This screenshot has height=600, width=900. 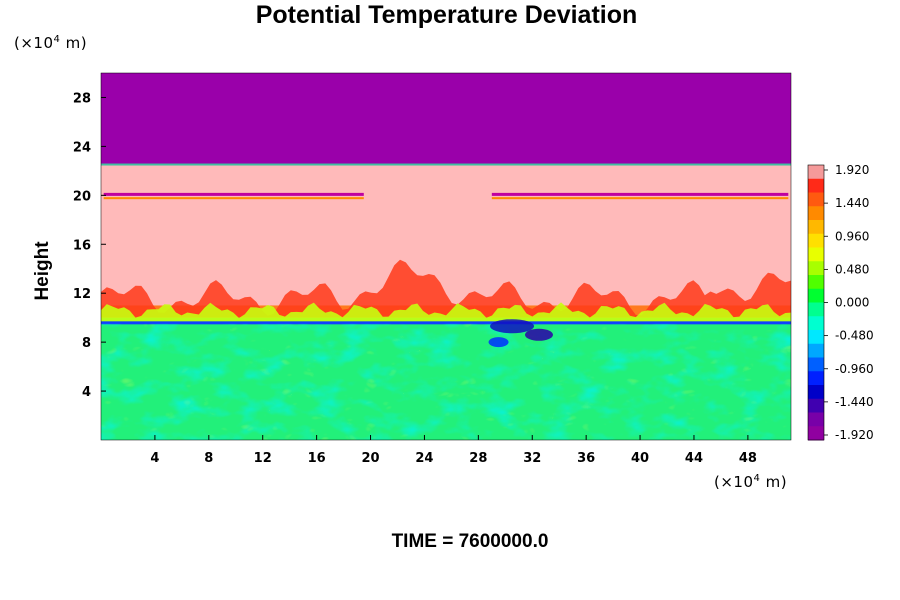 I want to click on region-upper-layer, so click(x=446, y=119).